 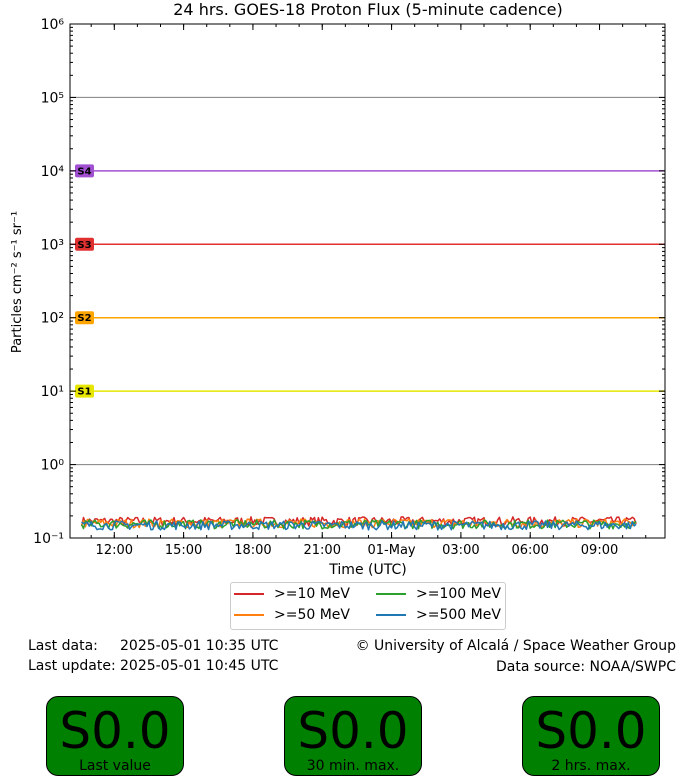 I want to click on legend-entry: >=50 MeV, so click(x=292, y=615).